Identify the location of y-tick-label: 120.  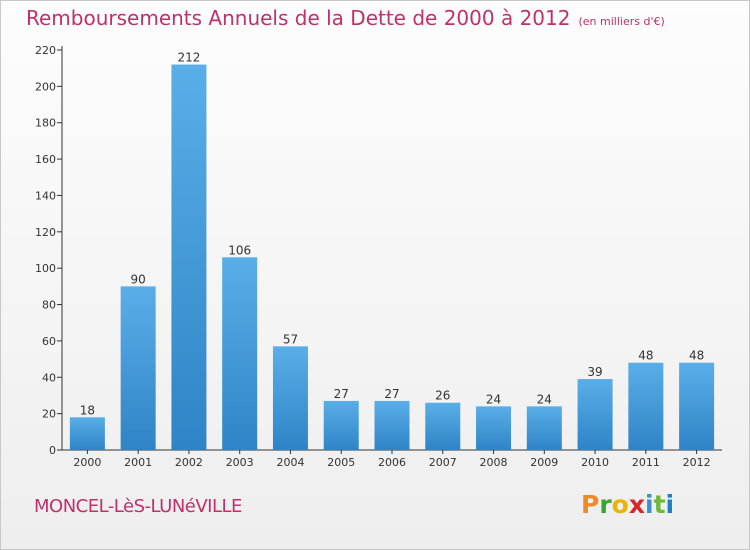
(45, 232).